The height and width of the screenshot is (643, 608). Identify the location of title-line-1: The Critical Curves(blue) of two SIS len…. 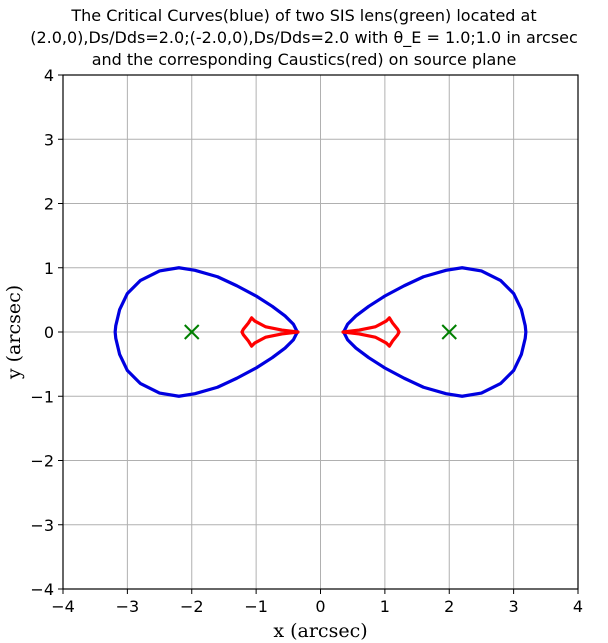
(303, 15).